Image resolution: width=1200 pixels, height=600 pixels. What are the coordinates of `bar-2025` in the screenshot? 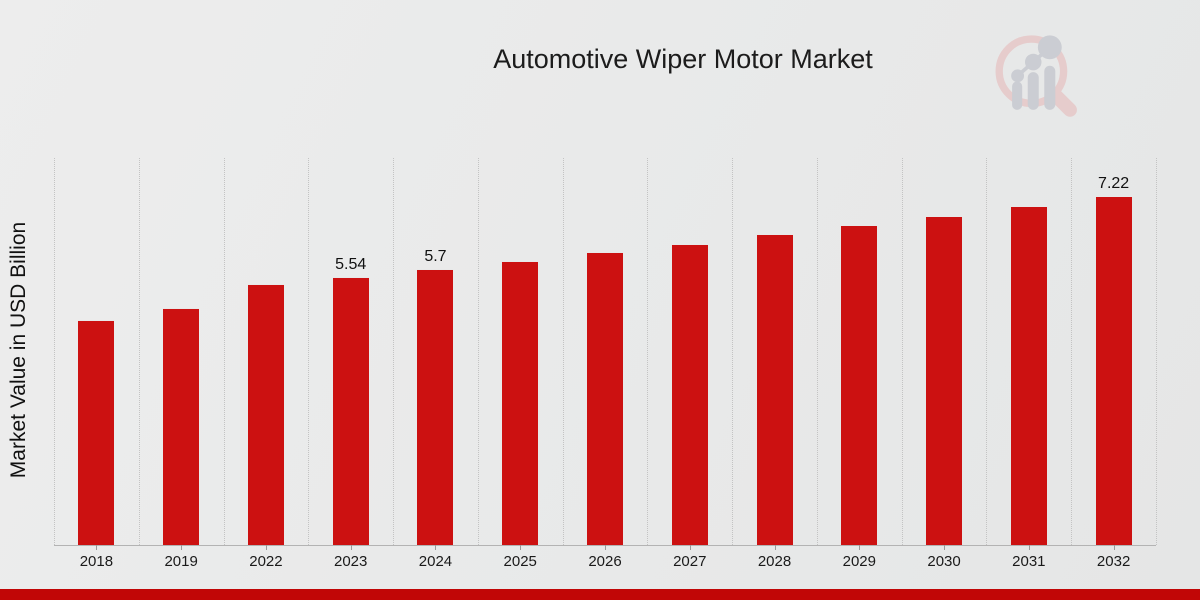 It's located at (520, 403).